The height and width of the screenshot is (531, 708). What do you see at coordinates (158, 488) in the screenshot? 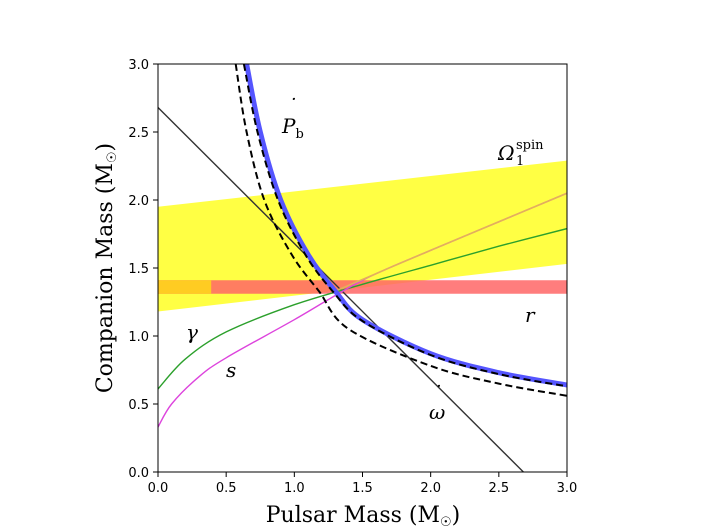
I see `x-tick-label: 0.0` at bounding box center [158, 488].